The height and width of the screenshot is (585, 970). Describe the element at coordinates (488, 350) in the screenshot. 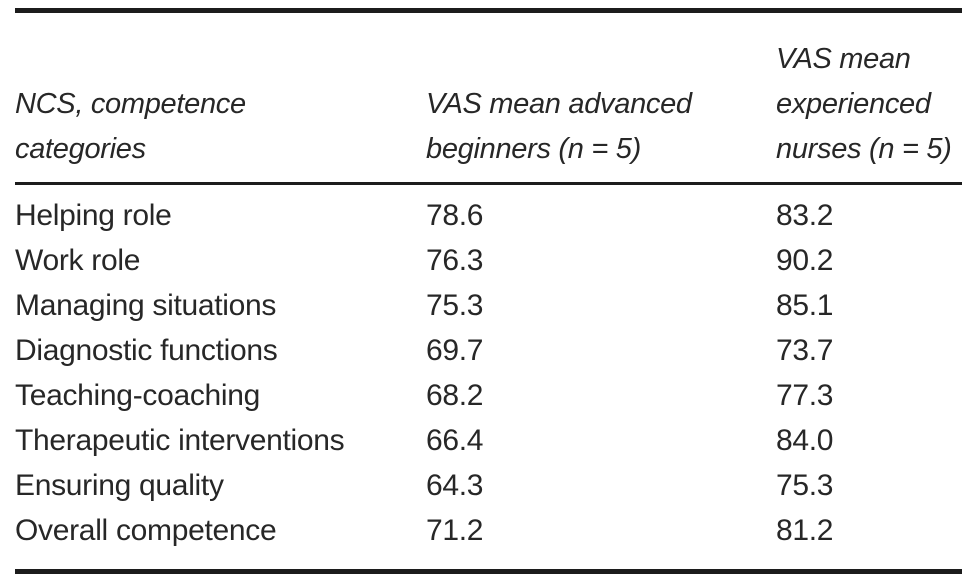

I see `table-row: Diagnostic functions 69.7 73.7` at that location.